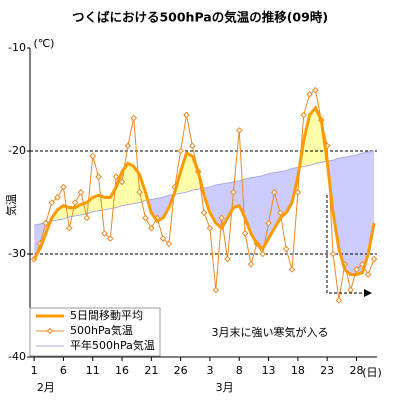 This screenshot has height=400, width=400. I want to click on x-tick-label: 13, so click(269, 370).